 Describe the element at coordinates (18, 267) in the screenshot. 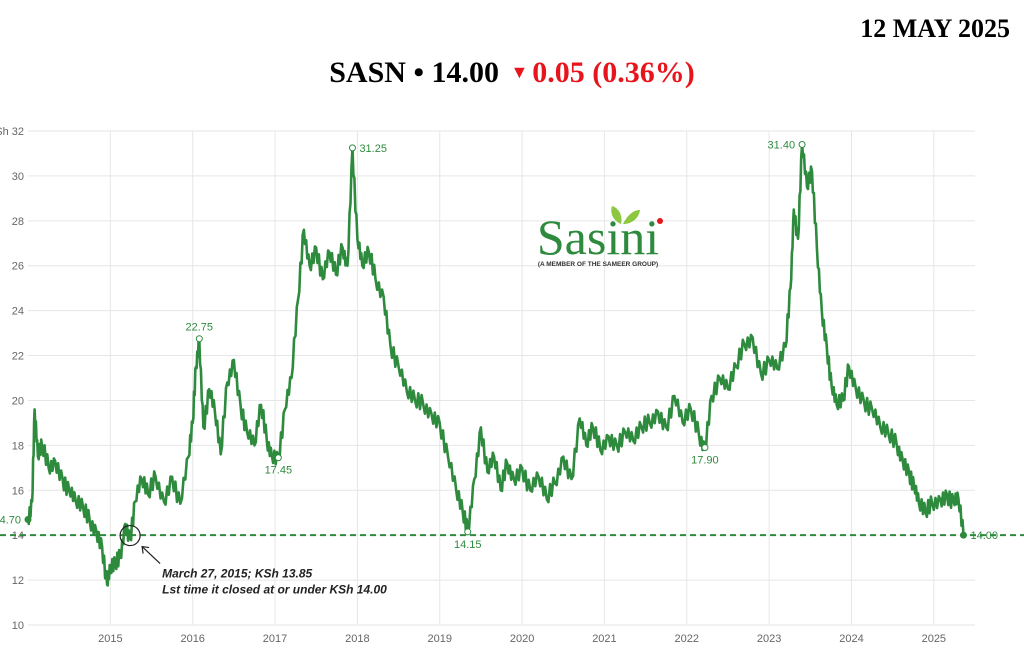

I see `y-tick-label: 26` at that location.